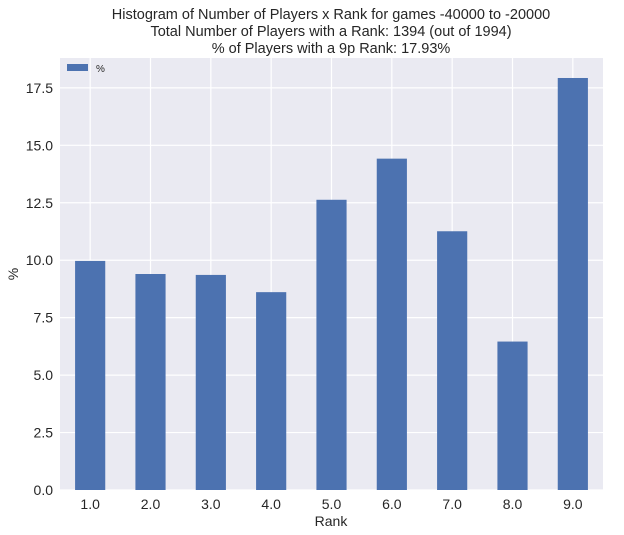  I want to click on x-tick-label: 7.0, so click(452, 504).